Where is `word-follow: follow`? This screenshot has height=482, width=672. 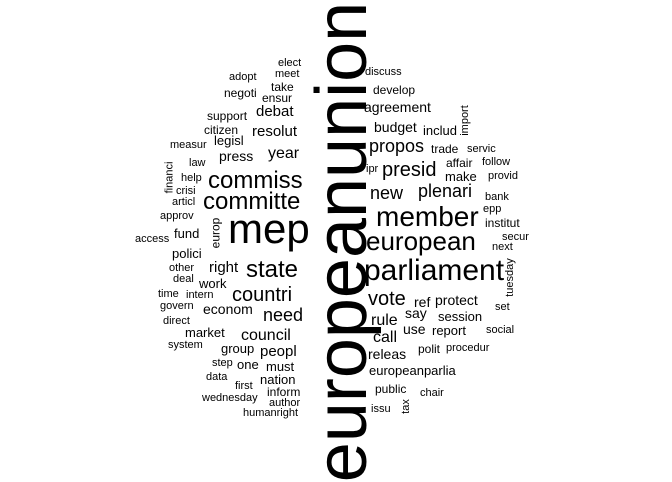
word-follow: follow is located at coordinates (496, 162).